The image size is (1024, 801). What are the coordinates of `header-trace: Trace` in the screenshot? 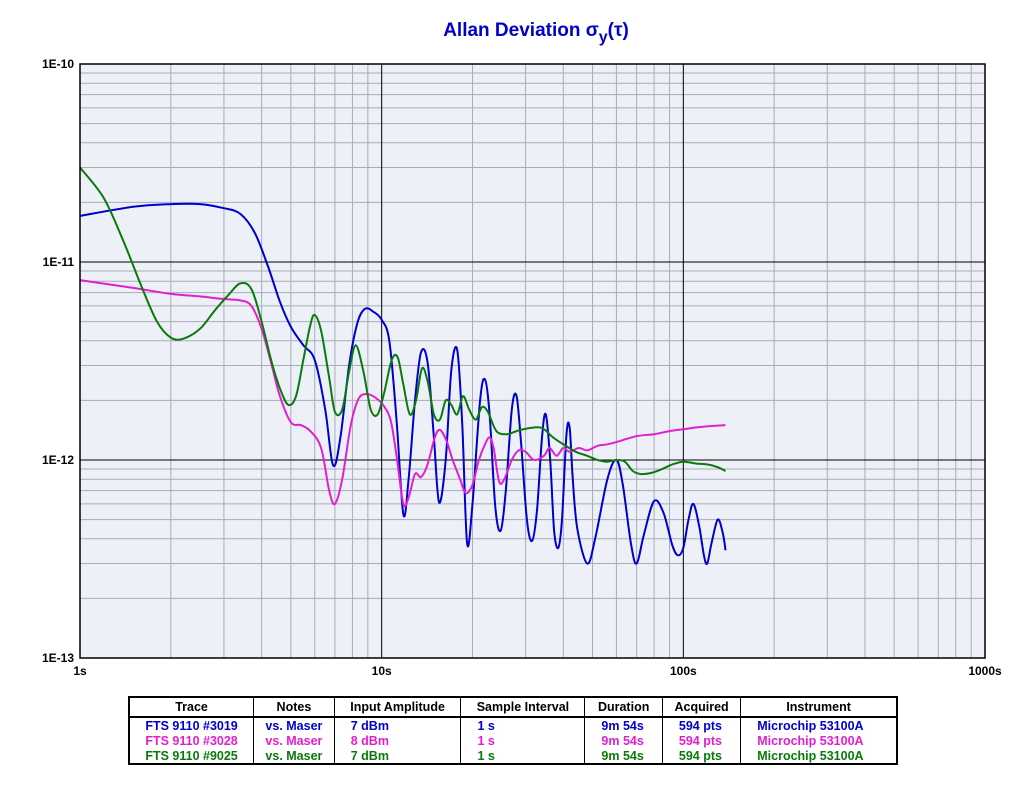 It's located at (191, 707).